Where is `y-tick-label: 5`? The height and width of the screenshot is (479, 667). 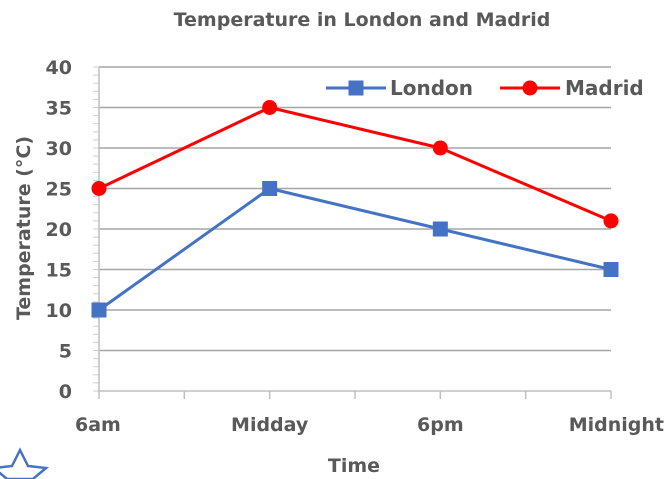 y-tick-label: 5 is located at coordinates (65, 352).